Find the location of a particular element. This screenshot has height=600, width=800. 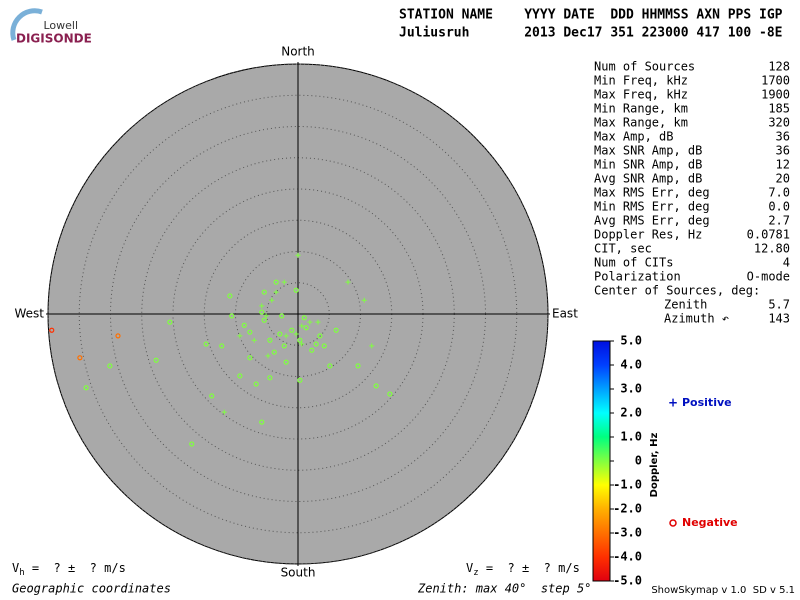

legend-entry: + Positive is located at coordinates (700, 403).